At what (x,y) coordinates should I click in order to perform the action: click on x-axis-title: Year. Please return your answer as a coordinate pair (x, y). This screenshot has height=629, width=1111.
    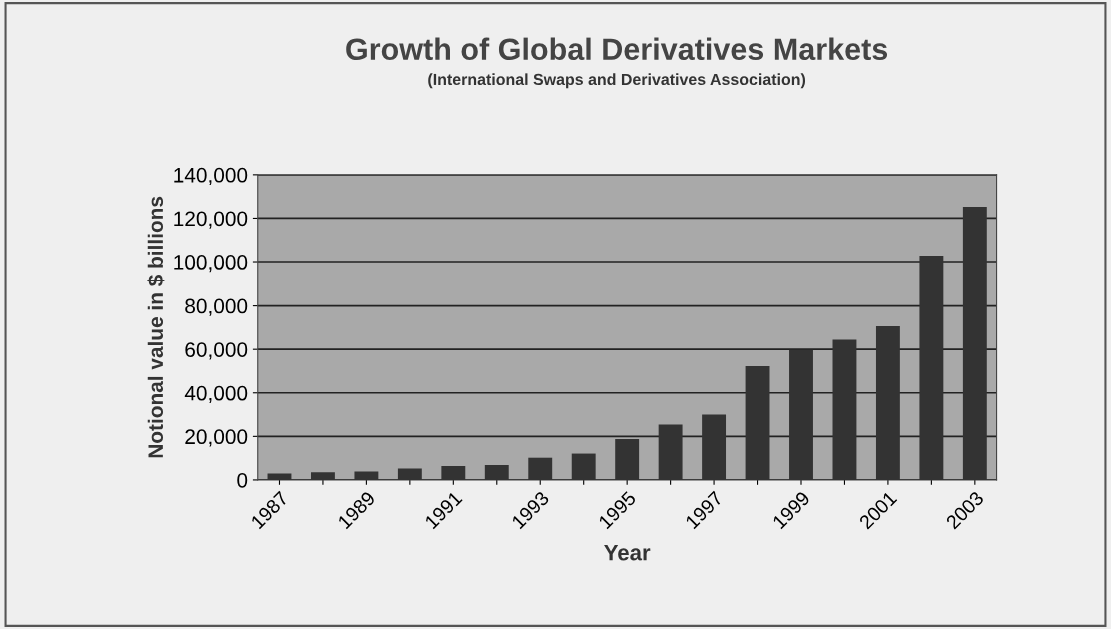
    Looking at the image, I should click on (627, 552).